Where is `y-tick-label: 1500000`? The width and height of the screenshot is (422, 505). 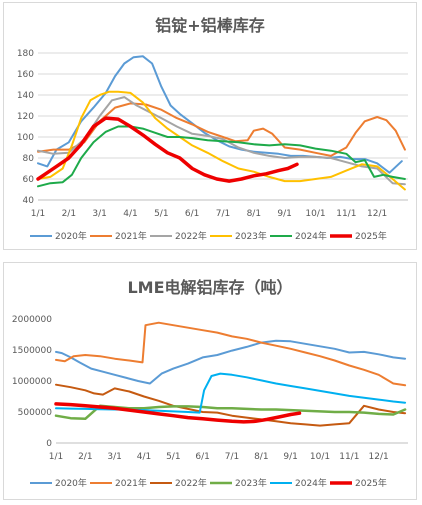 y-tick-label: 1500000 is located at coordinates (32, 351).